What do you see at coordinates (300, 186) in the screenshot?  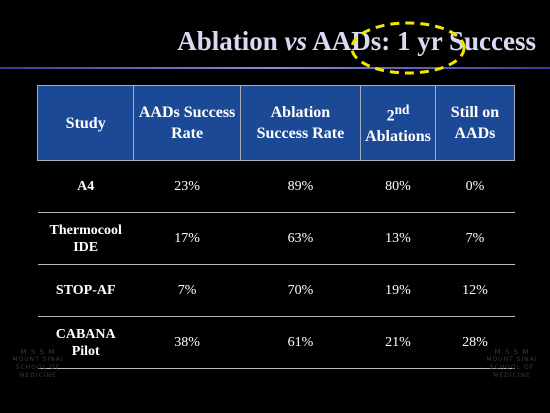 I see `value-cell: 89%` at bounding box center [300, 186].